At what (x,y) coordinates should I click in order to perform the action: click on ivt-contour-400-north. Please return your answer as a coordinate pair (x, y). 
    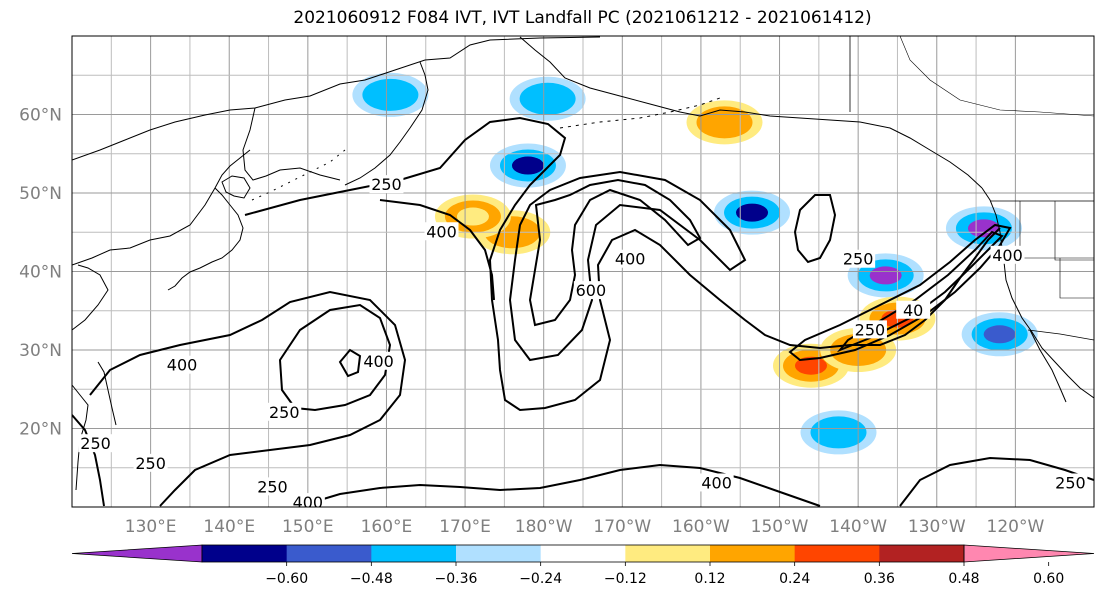
    Looking at the image, I should click on (437, 250).